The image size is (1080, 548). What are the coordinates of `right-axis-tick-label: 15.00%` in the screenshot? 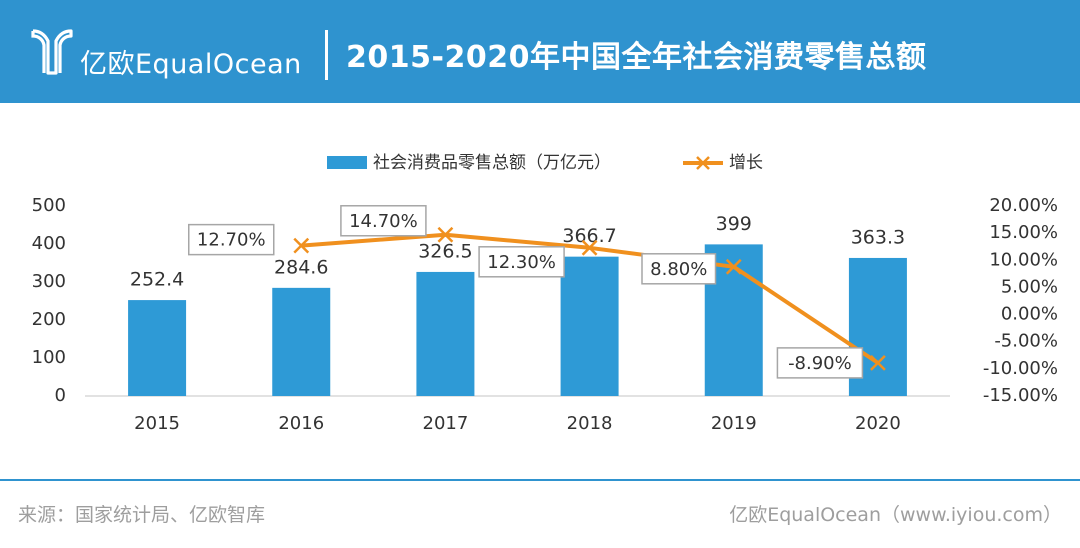 It's located at (1023, 232).